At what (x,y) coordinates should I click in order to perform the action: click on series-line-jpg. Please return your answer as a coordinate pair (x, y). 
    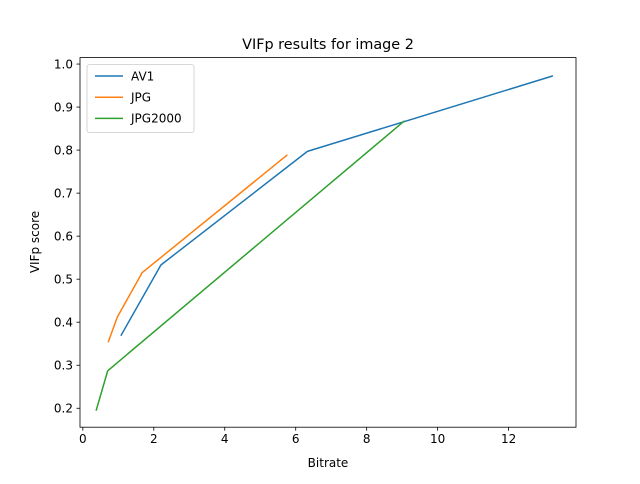
    Looking at the image, I should click on (197, 248).